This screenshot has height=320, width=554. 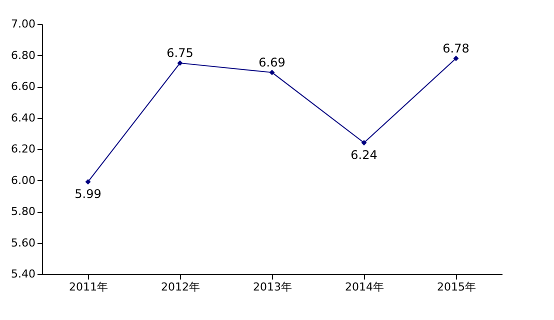 What do you see at coordinates (272, 62) in the screenshot?
I see `data-label: 6.69` at bounding box center [272, 62].